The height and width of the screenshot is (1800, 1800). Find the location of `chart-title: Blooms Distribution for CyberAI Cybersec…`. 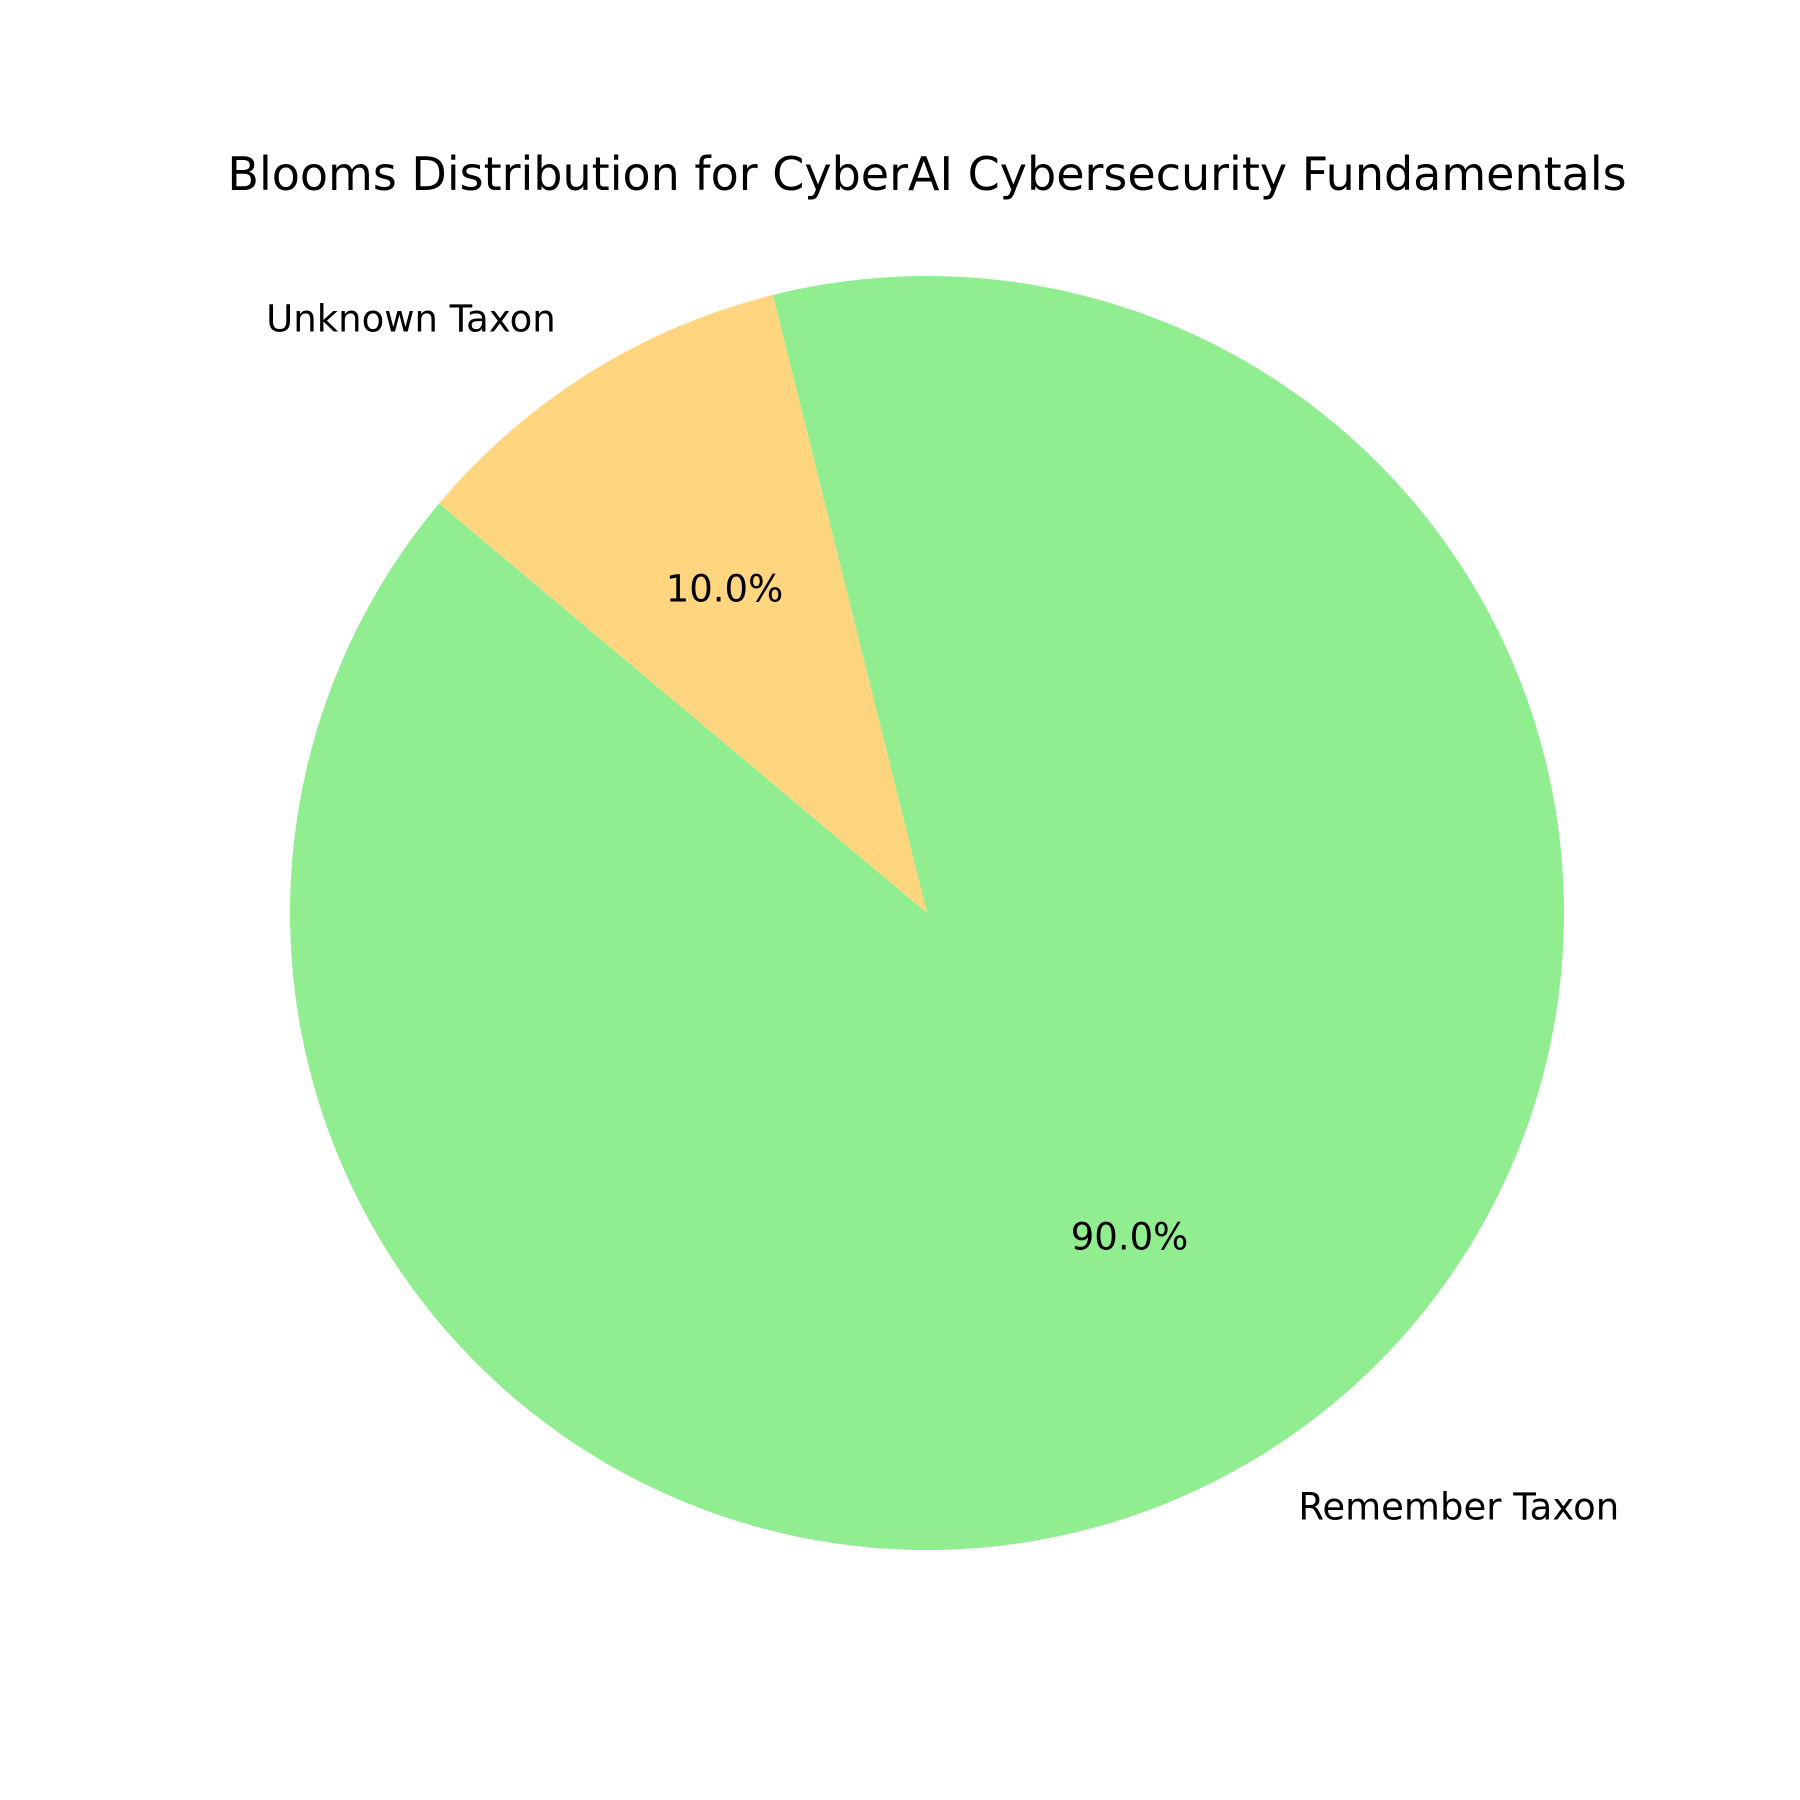

chart-title: Blooms Distribution for CyberAI Cybersec… is located at coordinates (926, 174).